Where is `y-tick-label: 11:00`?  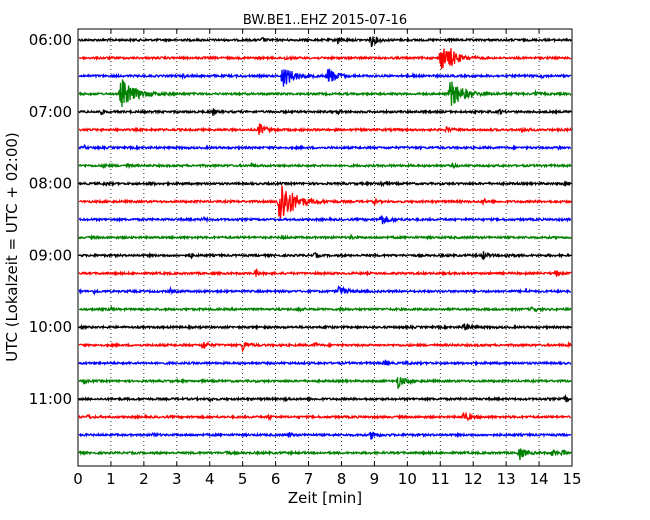
y-tick-label: 11:00 is located at coordinates (50, 399).